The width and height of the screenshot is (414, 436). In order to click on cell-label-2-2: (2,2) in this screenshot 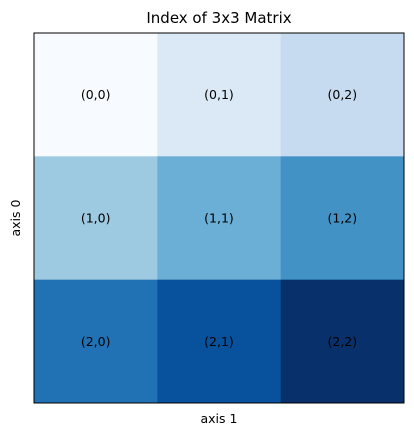, I will do `click(343, 341)`.